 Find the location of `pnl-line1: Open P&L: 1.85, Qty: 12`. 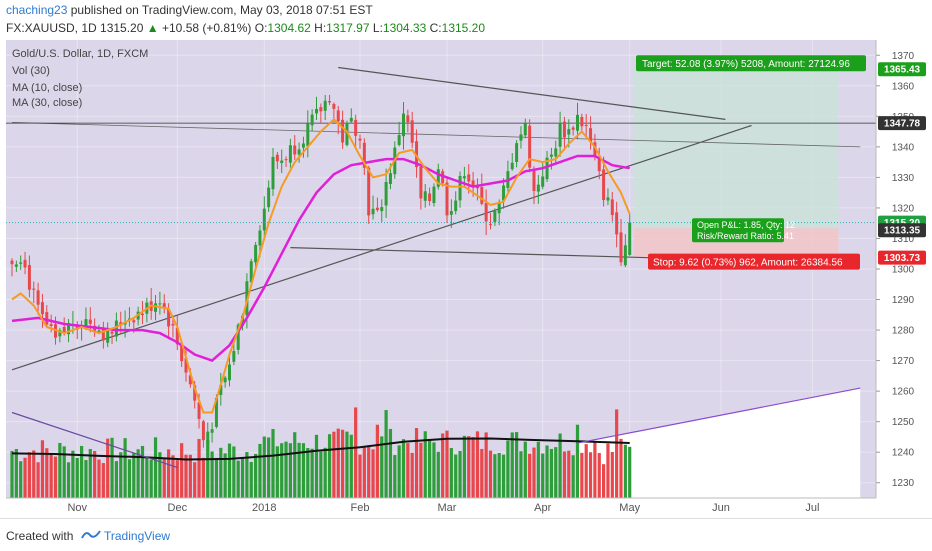

pnl-line1: Open P&L: 1.85, Qty: 12 is located at coordinates (746, 225).